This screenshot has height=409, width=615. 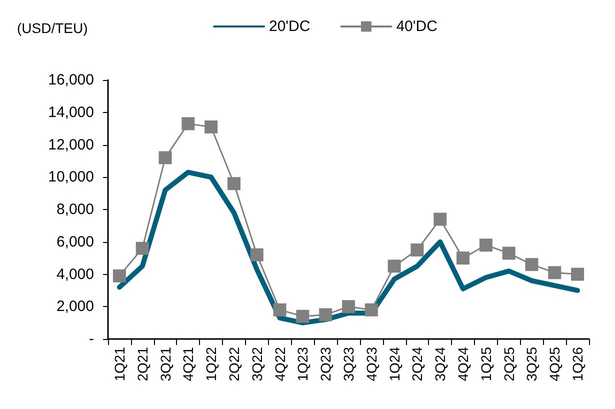 I want to click on x-tick-label: 4Q21, so click(x=188, y=364).